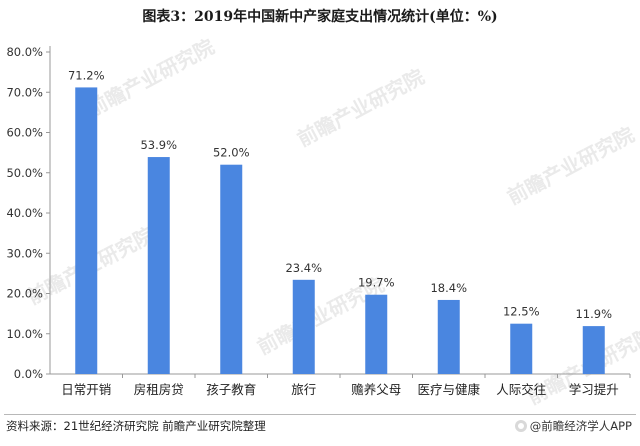 This screenshot has width=640, height=446. What do you see at coordinates (136, 426) in the screenshot?
I see `source-note: 资料来源：21世纪经济研究院 前瞻产业研究院整理` at bounding box center [136, 426].